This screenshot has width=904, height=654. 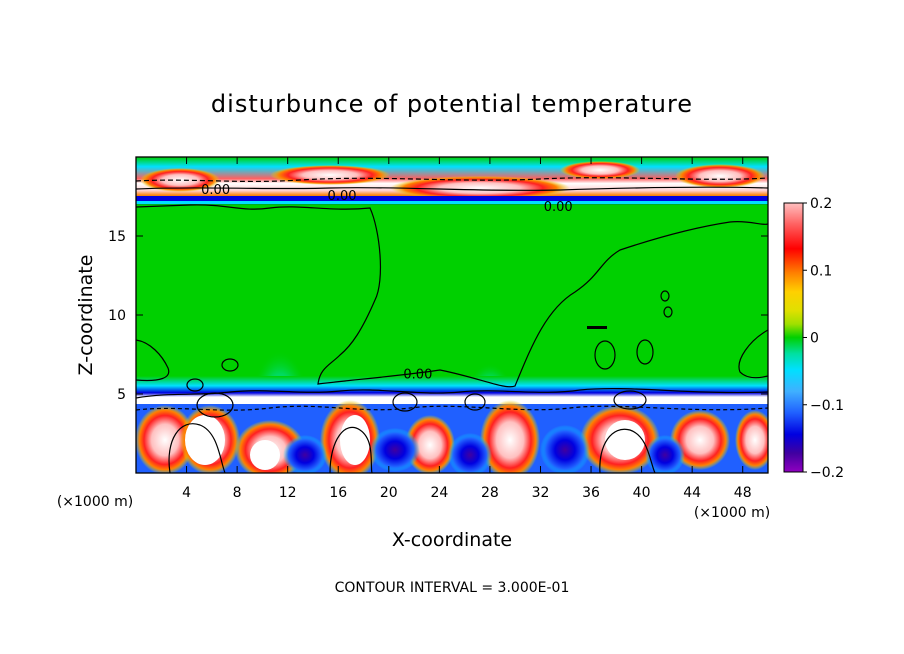 What do you see at coordinates (387, 283) in the screenshot?
I see `contour-label-group: 0.00 0.00 0.00 0.00` at bounding box center [387, 283].